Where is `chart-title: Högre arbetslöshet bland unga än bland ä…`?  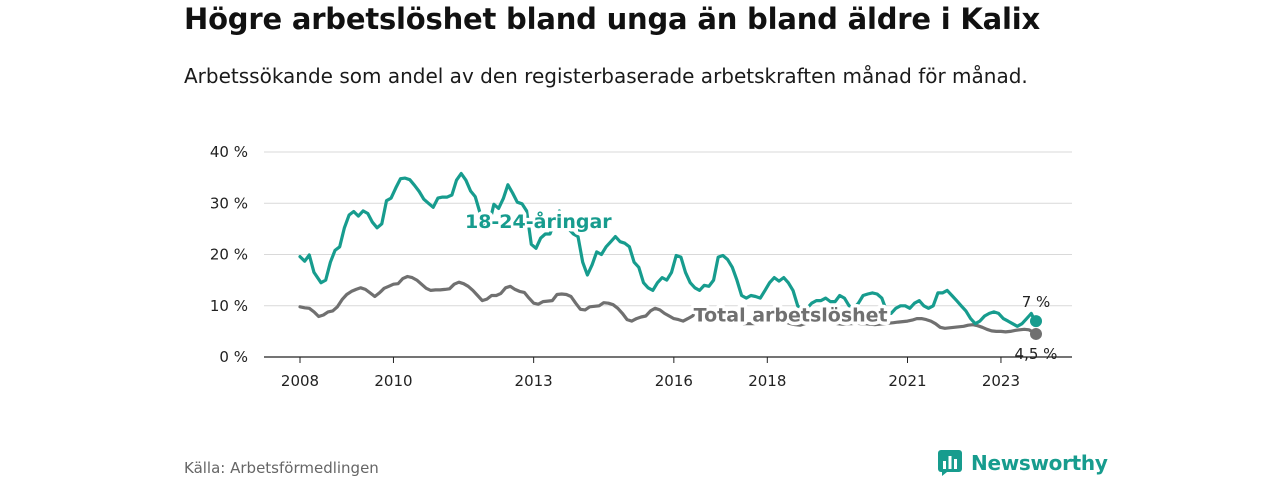 chart-title: Högre arbetslöshet bland unga än bland ä… is located at coordinates (612, 19).